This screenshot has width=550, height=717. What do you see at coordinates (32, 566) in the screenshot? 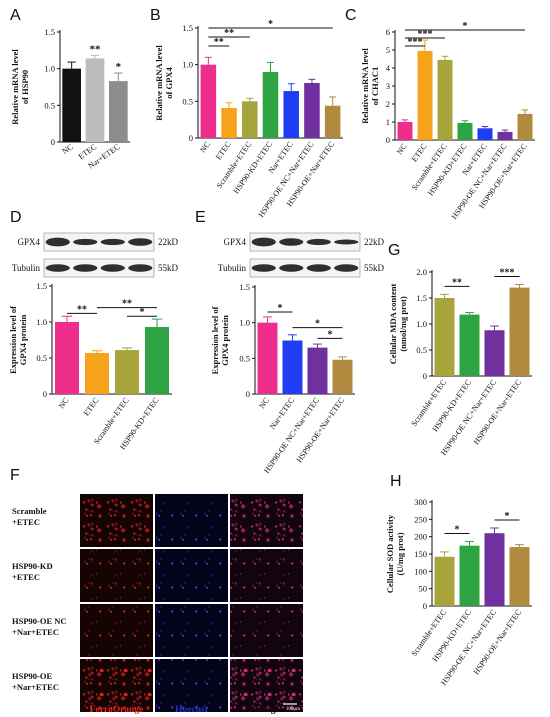
I see `row-label-line: HSP90-KD` at bounding box center [32, 566].